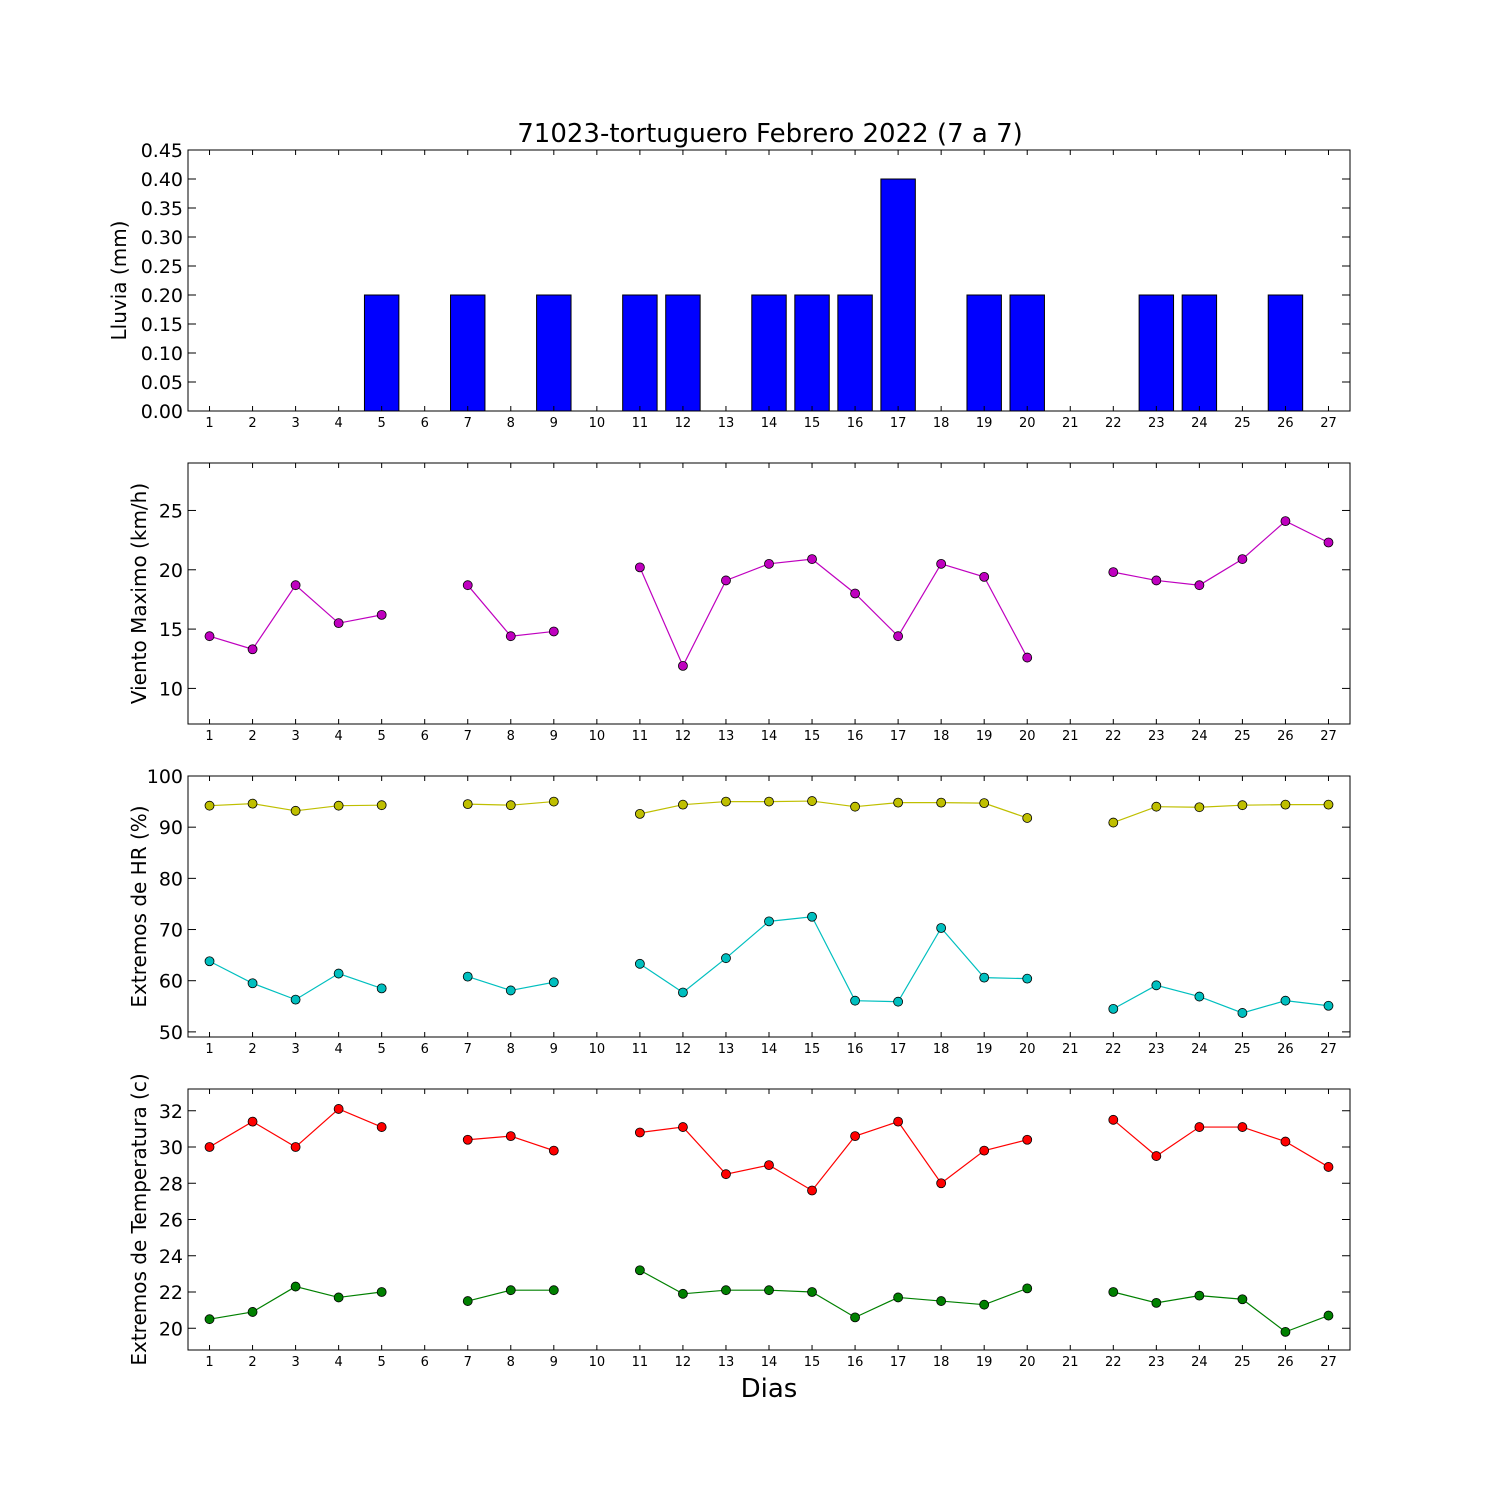 The height and width of the screenshot is (1505, 1500). Describe the element at coordinates (855, 736) in the screenshot. I see `x-tick-label-16: 16` at that location.